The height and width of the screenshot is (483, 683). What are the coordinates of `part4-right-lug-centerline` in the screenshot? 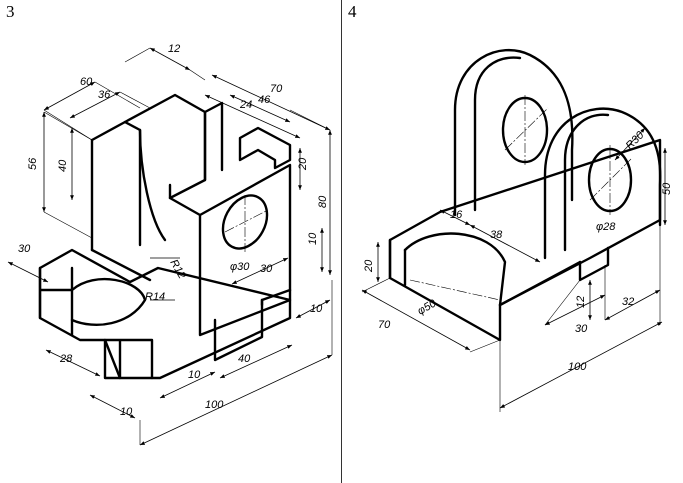 It's located at (611, 180).